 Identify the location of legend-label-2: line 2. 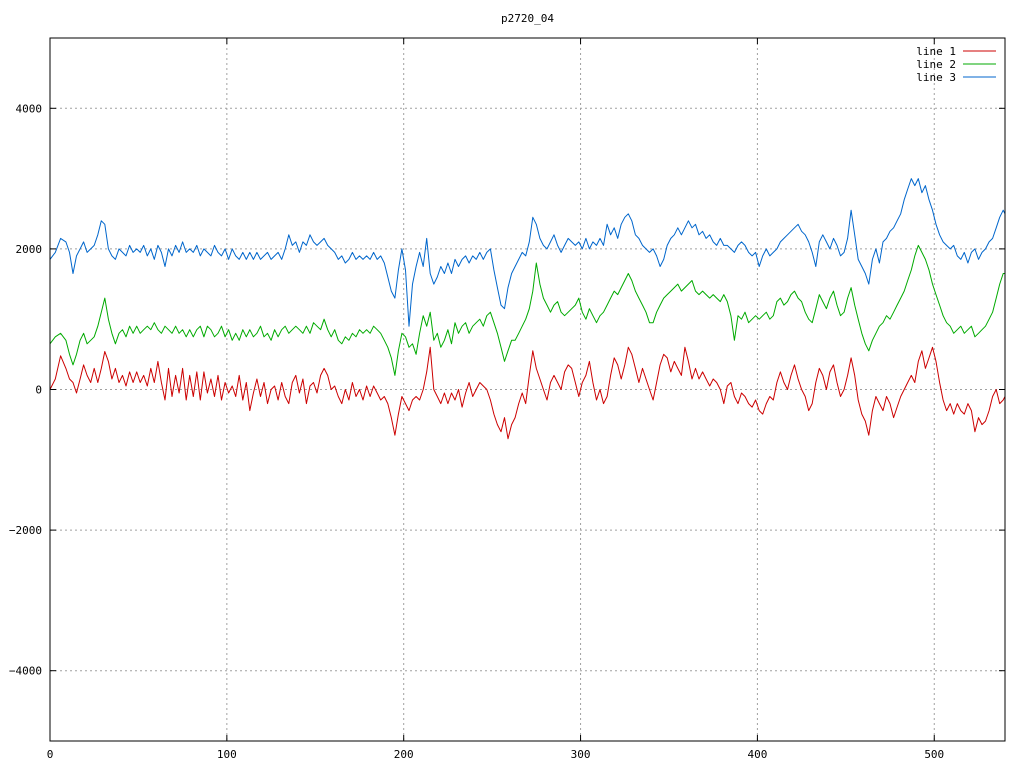
(936, 64).